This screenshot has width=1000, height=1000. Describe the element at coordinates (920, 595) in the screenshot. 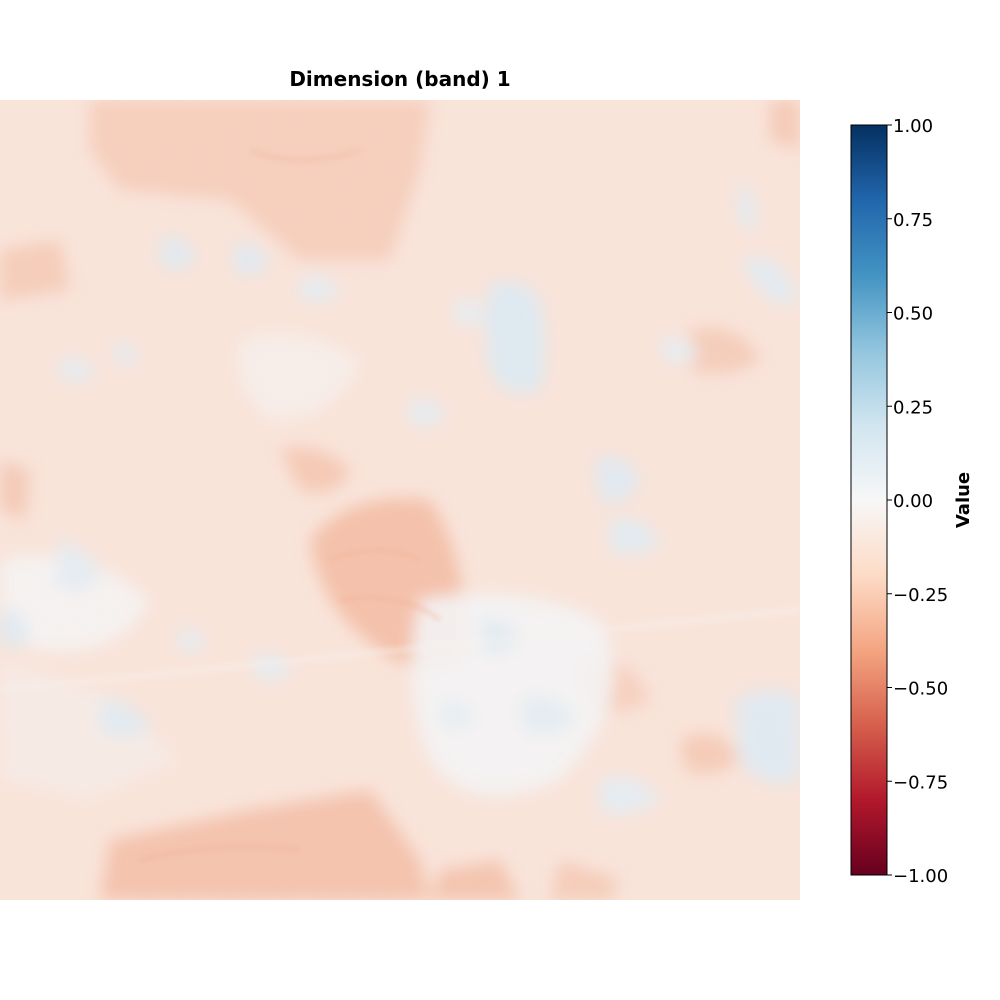

I see `colorbar-tick-label: −0.25` at that location.